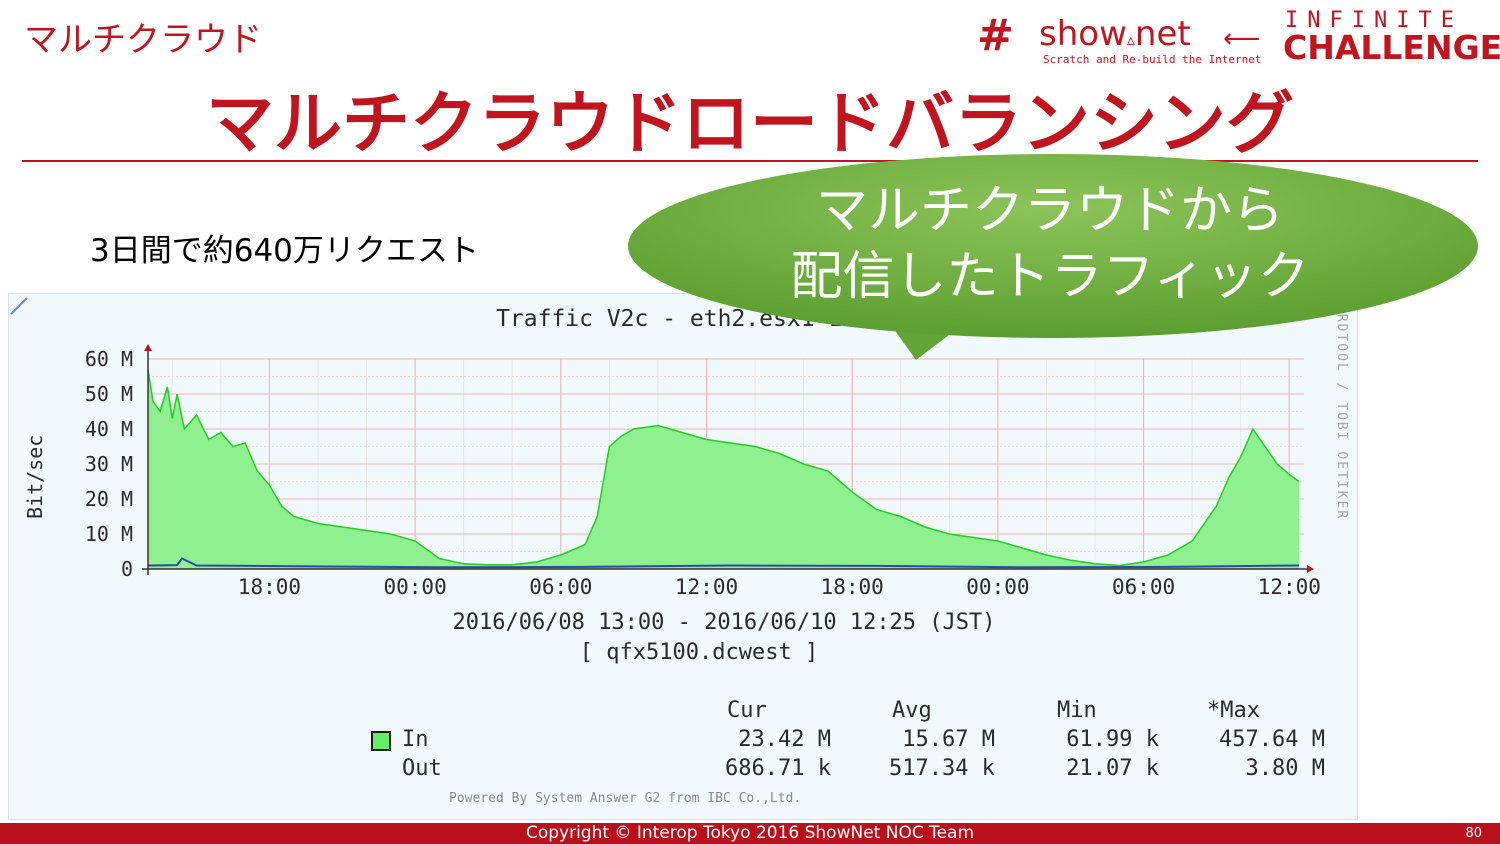 The image size is (1500, 844). Describe the element at coordinates (284, 251) in the screenshot. I see `slide-subtitle: 3日間で約640万リクエスト` at that location.